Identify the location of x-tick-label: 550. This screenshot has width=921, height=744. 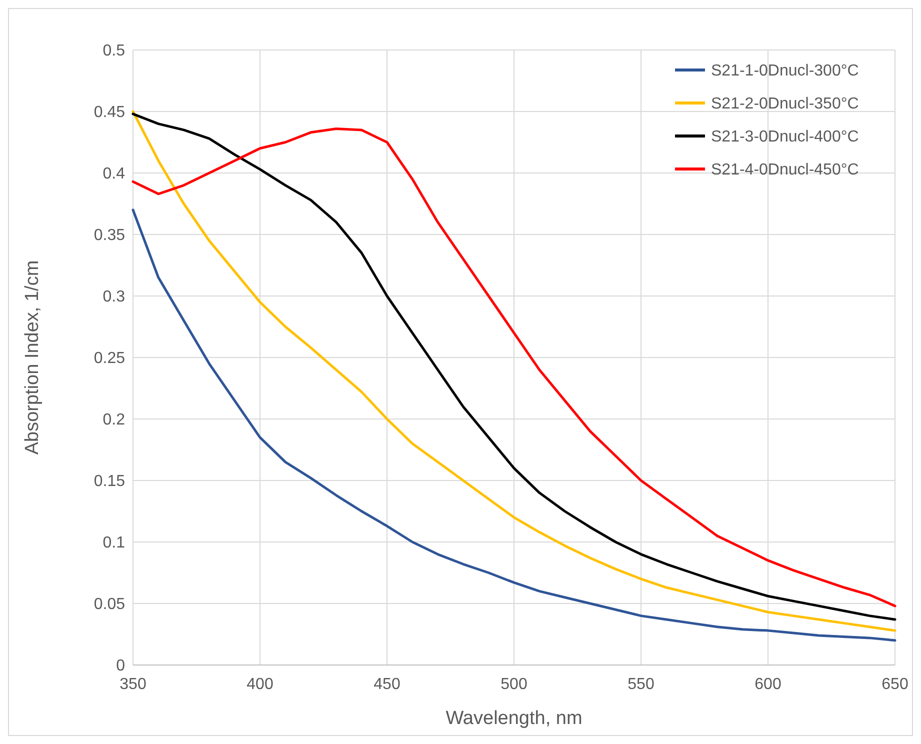
(641, 684).